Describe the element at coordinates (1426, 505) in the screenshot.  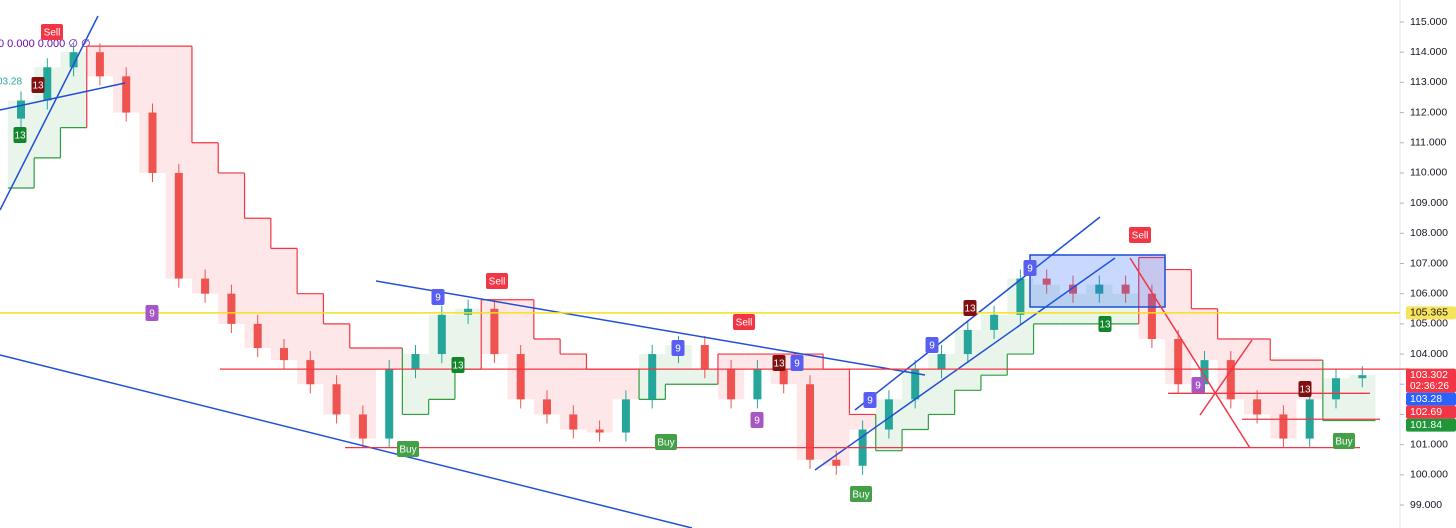
I see `y-tick-label: 99.000` at that location.